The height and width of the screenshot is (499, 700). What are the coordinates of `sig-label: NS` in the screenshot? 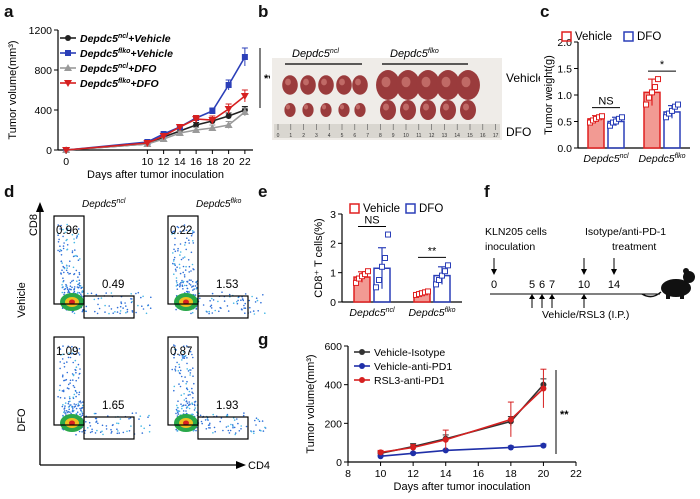 It's located at (605, 102).